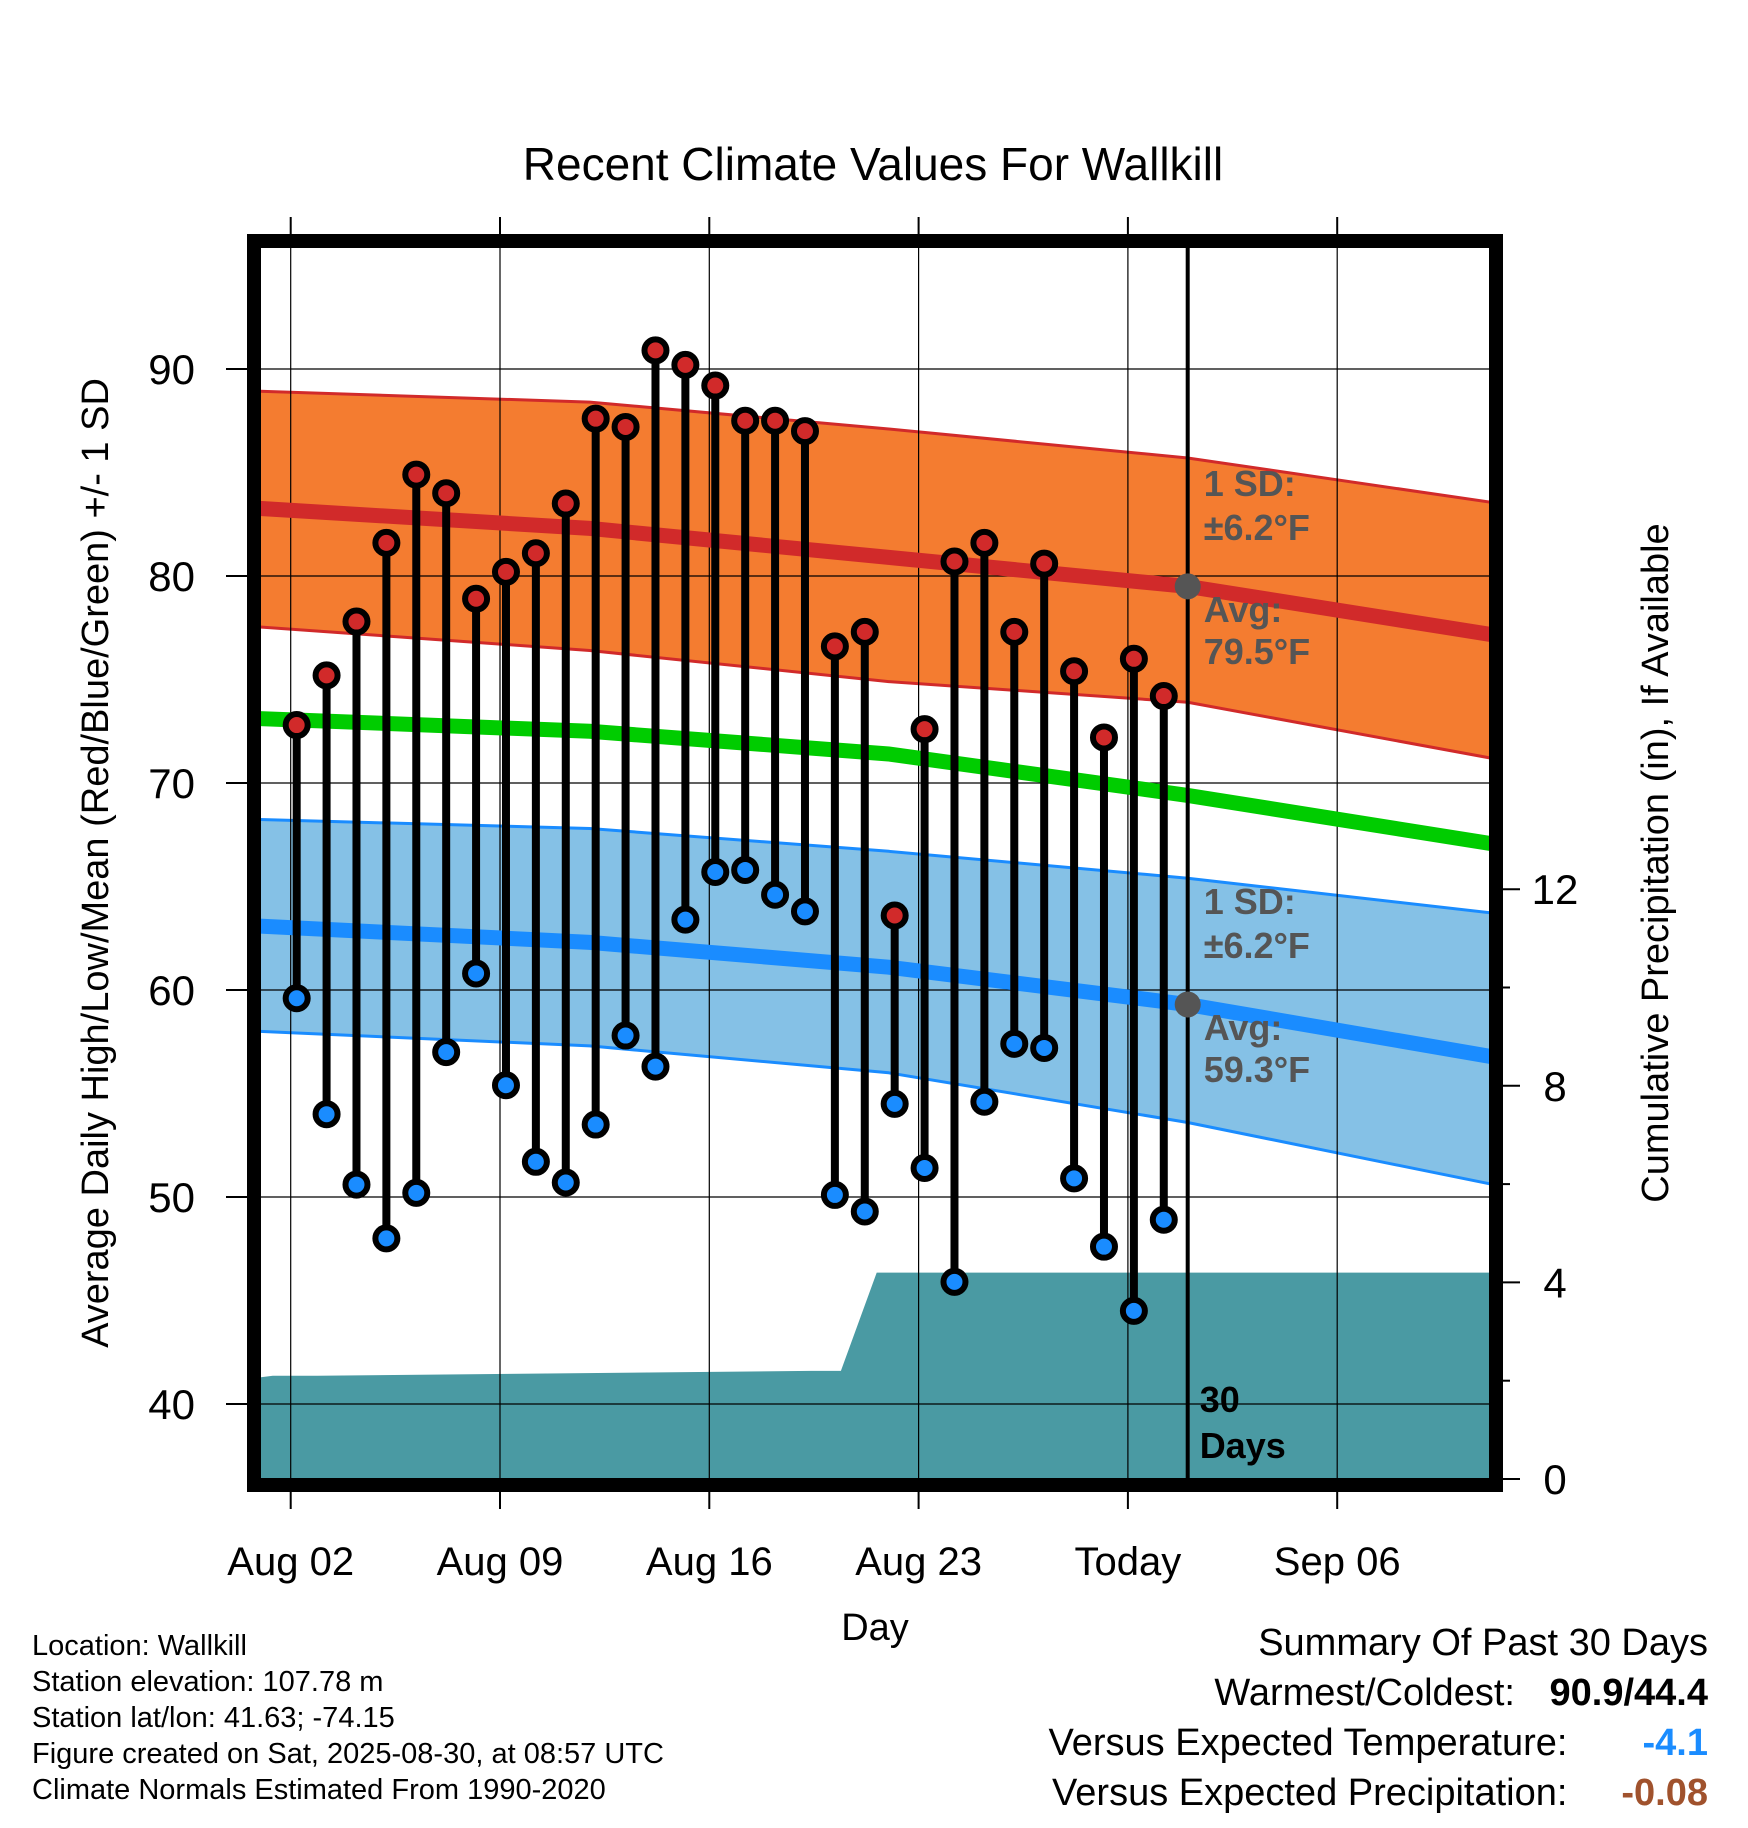 The height and width of the screenshot is (1828, 1748). I want to click on x-tick-label: Aug 09, so click(500, 1562).